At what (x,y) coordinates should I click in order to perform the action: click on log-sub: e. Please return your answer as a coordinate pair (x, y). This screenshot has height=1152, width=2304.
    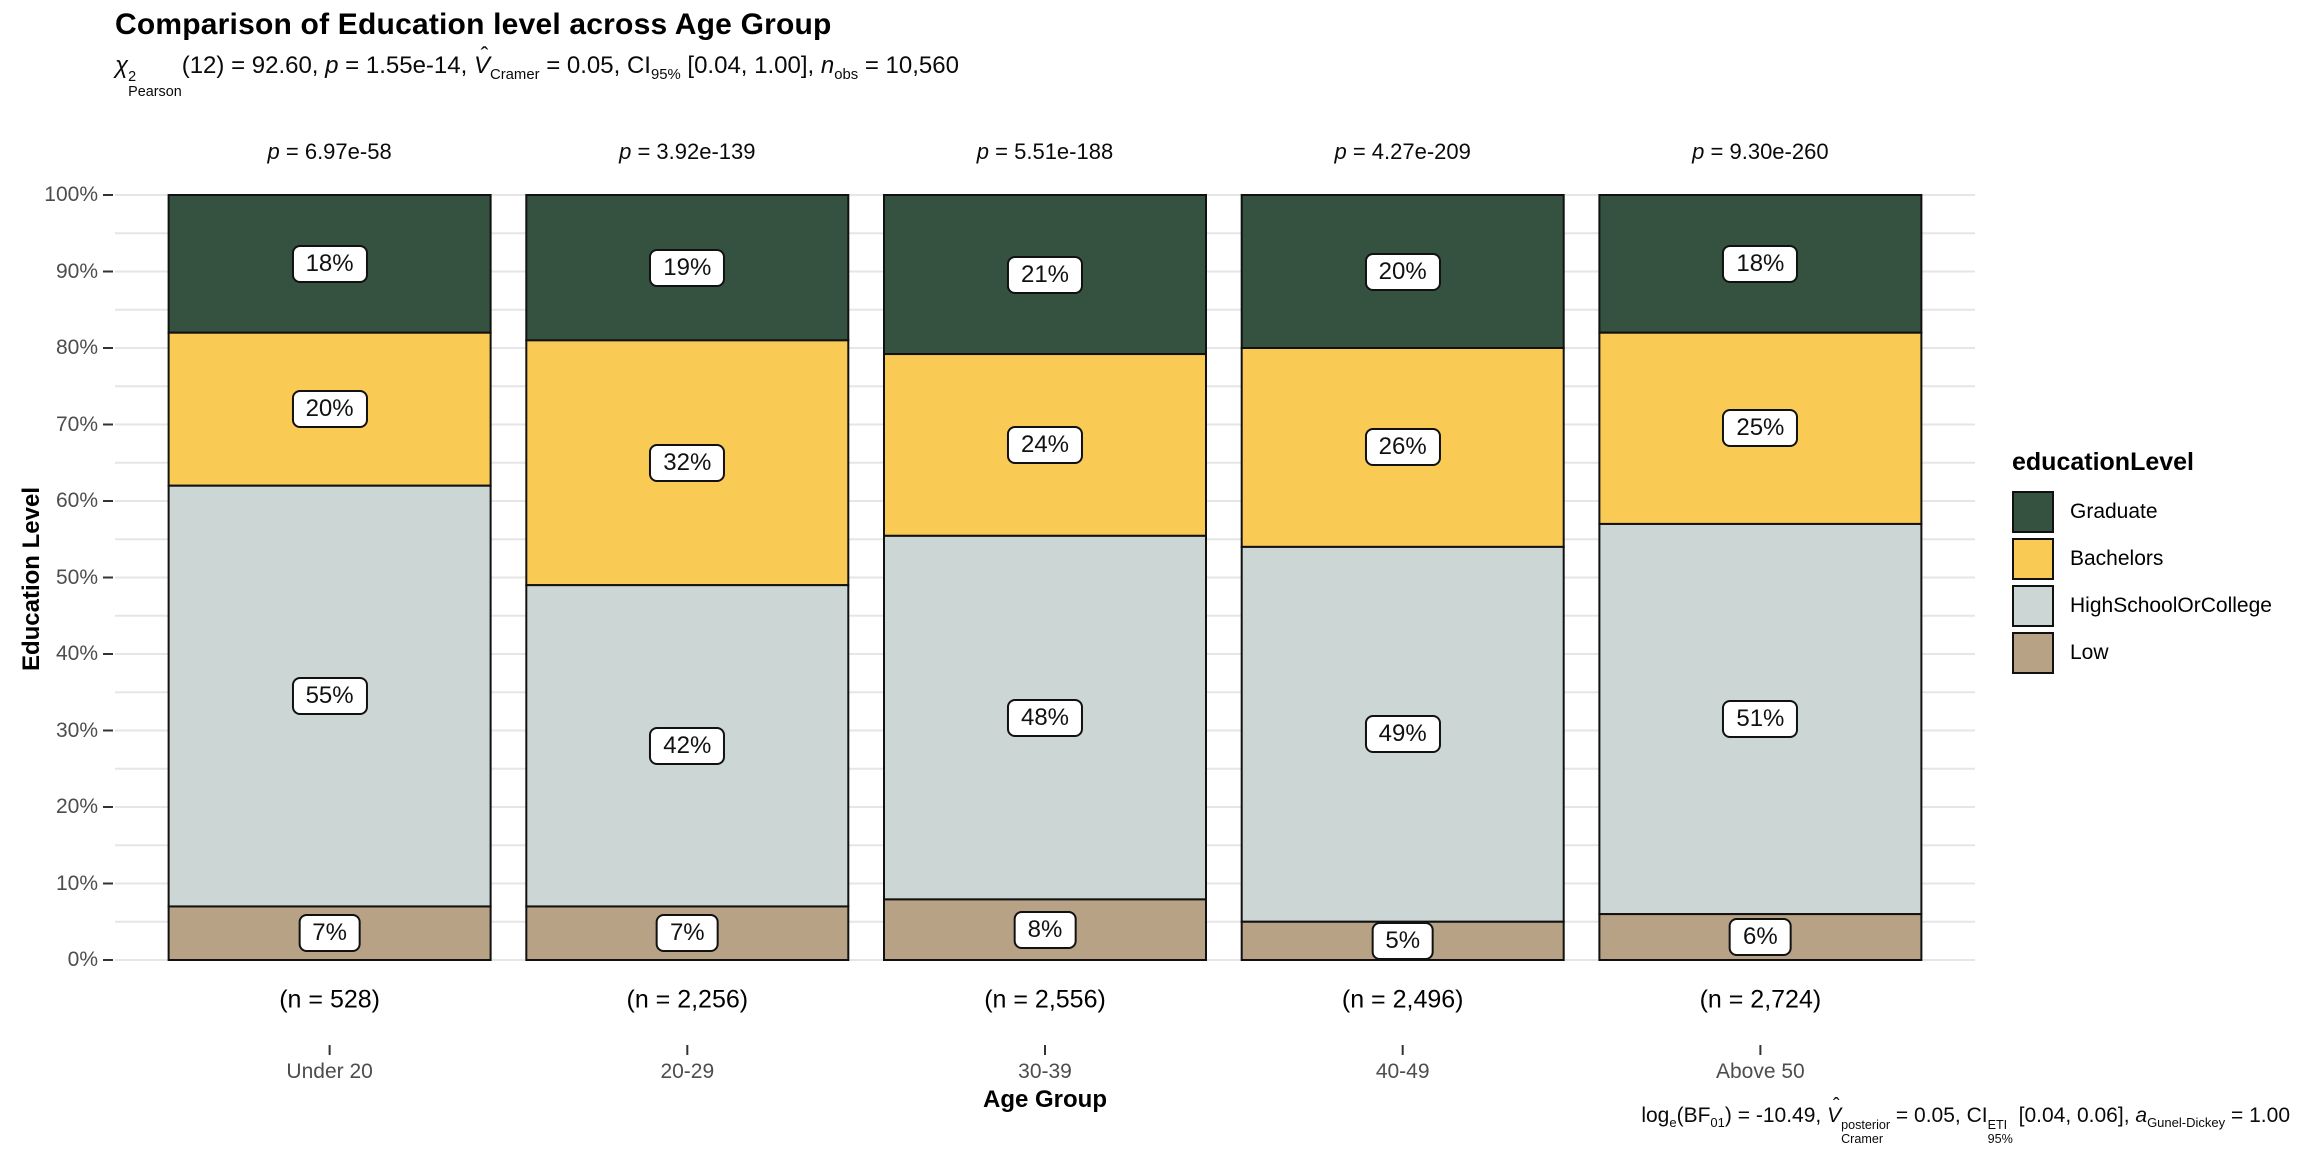
    Looking at the image, I should click on (1673, 1123).